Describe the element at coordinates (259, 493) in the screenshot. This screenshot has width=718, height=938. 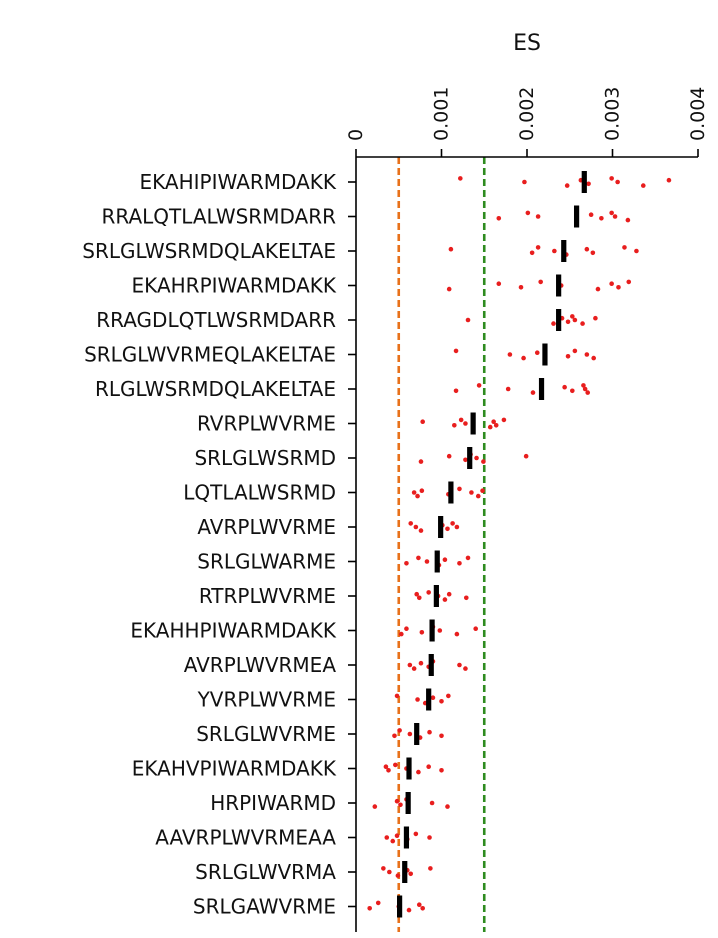
I see `category-label: LQTLALWSRMD` at that location.